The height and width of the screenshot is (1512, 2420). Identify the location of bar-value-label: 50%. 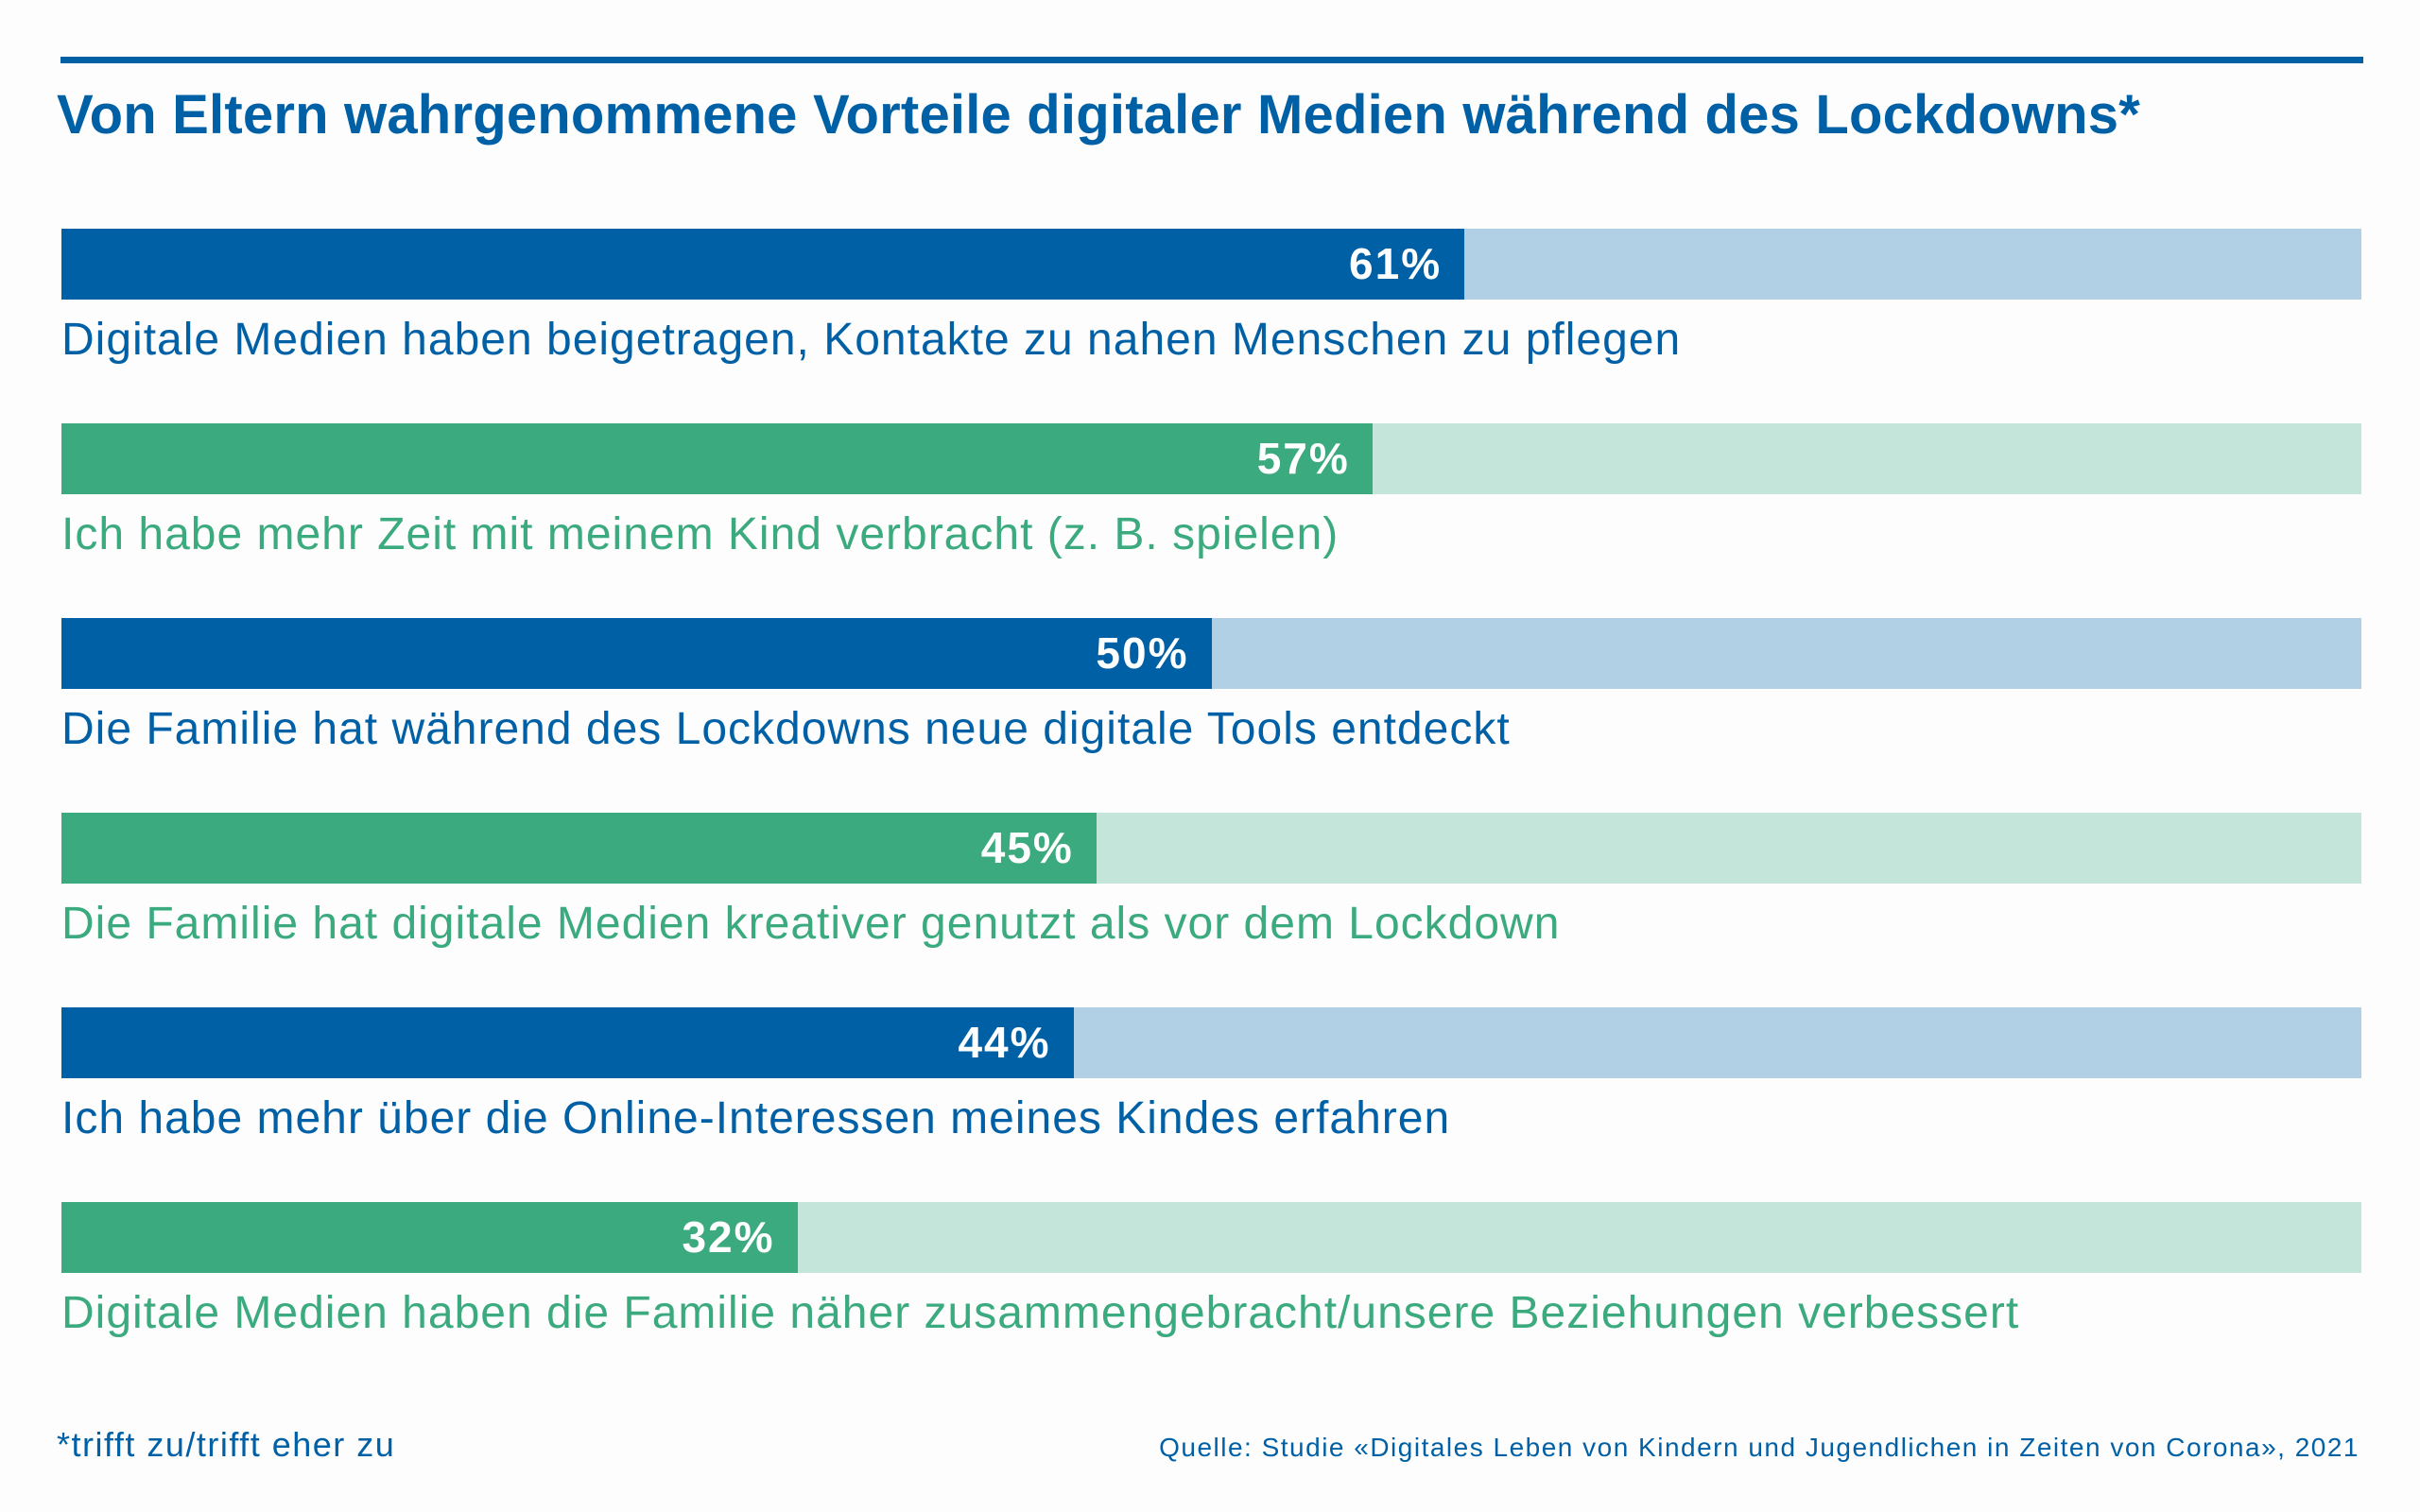
(1142, 653).